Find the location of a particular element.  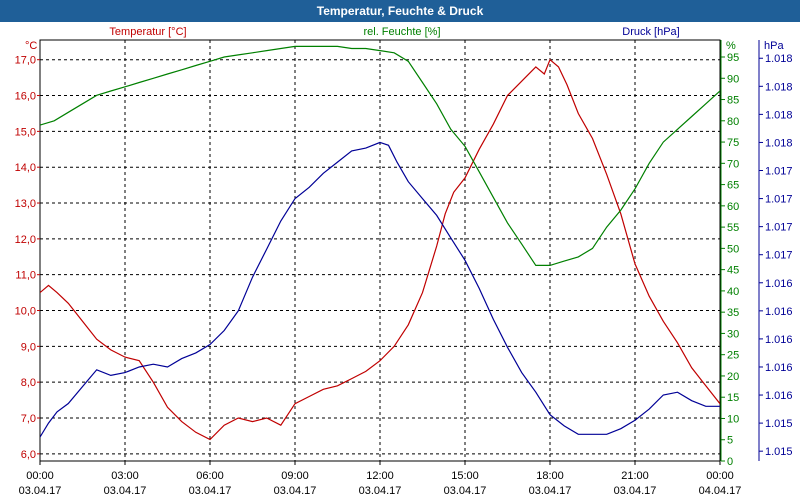

left-tick-label: 9,0 is located at coordinates (28, 347).